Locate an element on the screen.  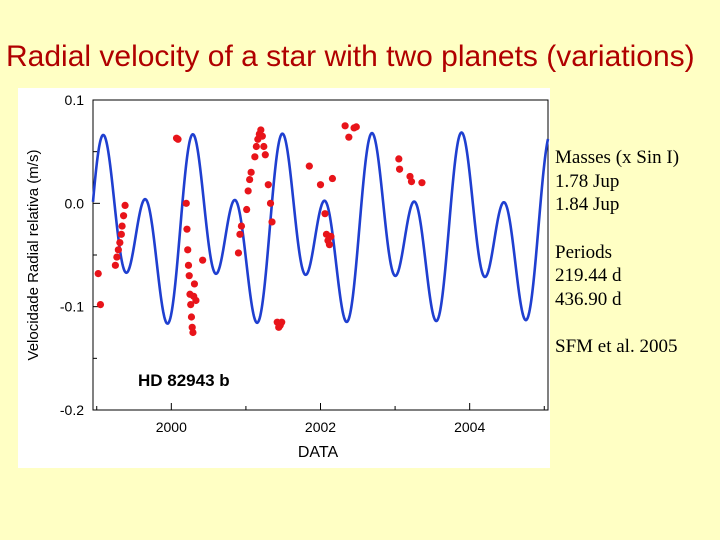
mass-planet-1: 1.78 Jup is located at coordinates (587, 181).